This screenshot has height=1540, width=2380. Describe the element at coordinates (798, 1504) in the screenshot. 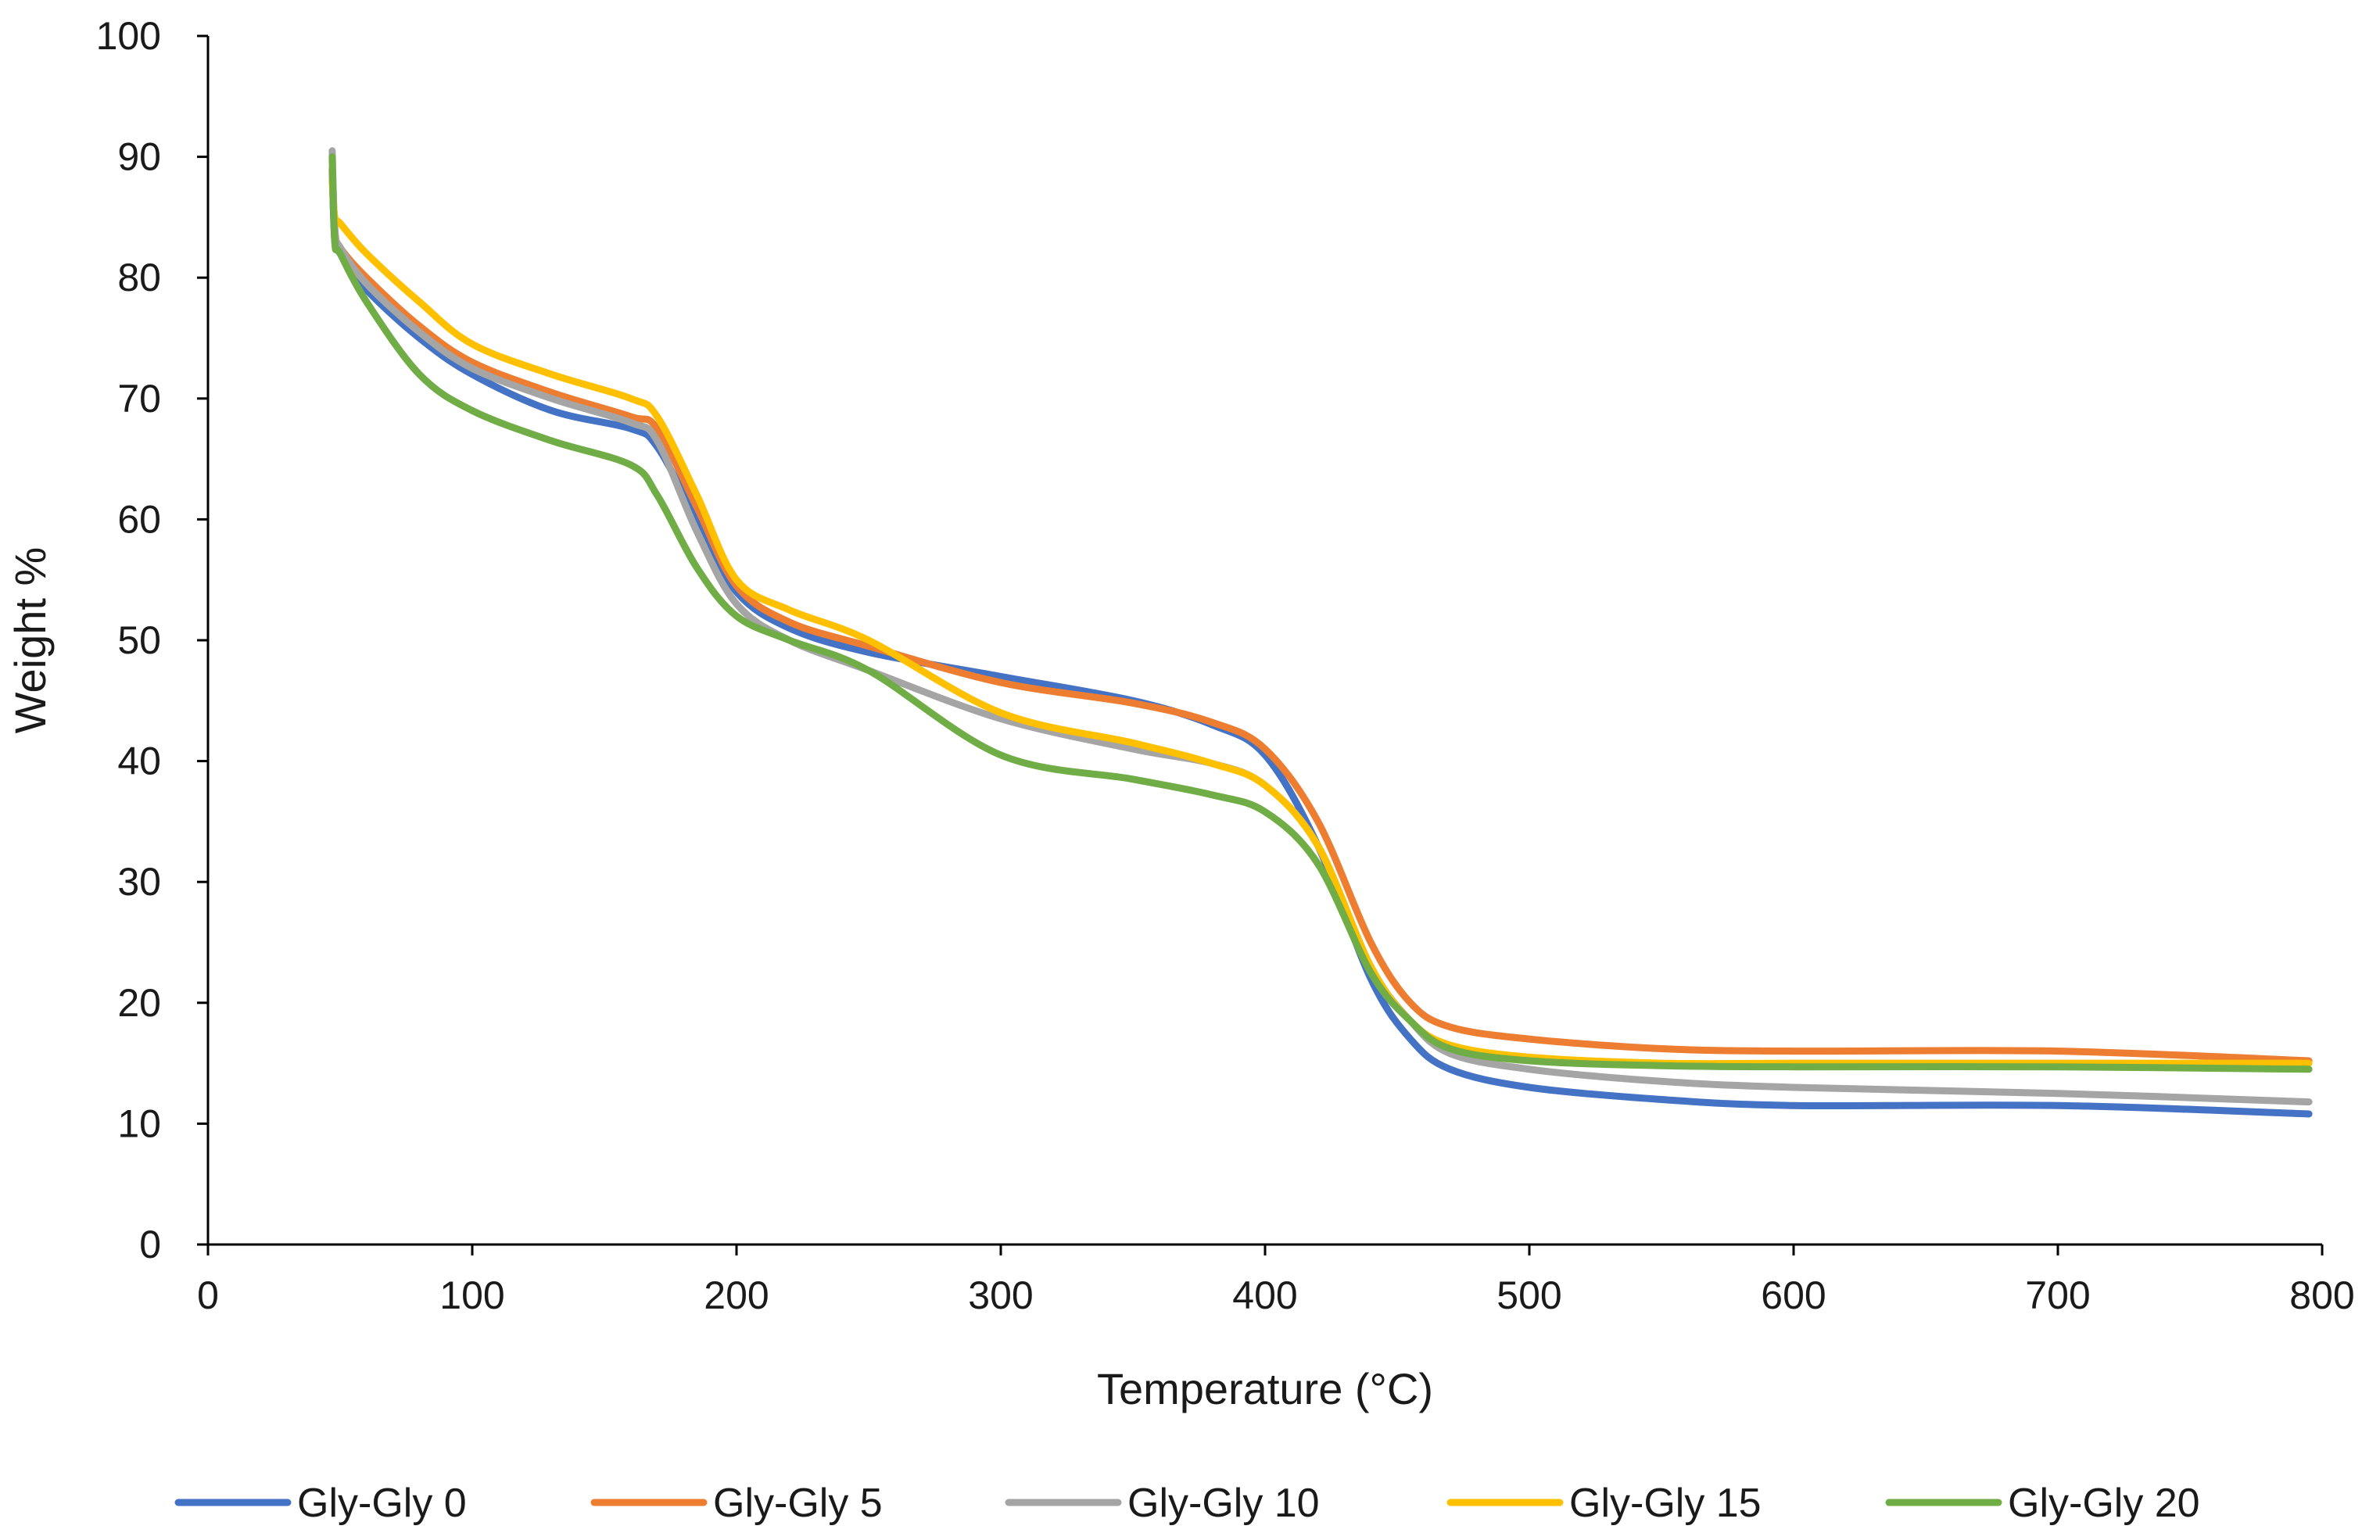

I see `legend-label-gly-gly-5: Gly-Gly 5` at that location.